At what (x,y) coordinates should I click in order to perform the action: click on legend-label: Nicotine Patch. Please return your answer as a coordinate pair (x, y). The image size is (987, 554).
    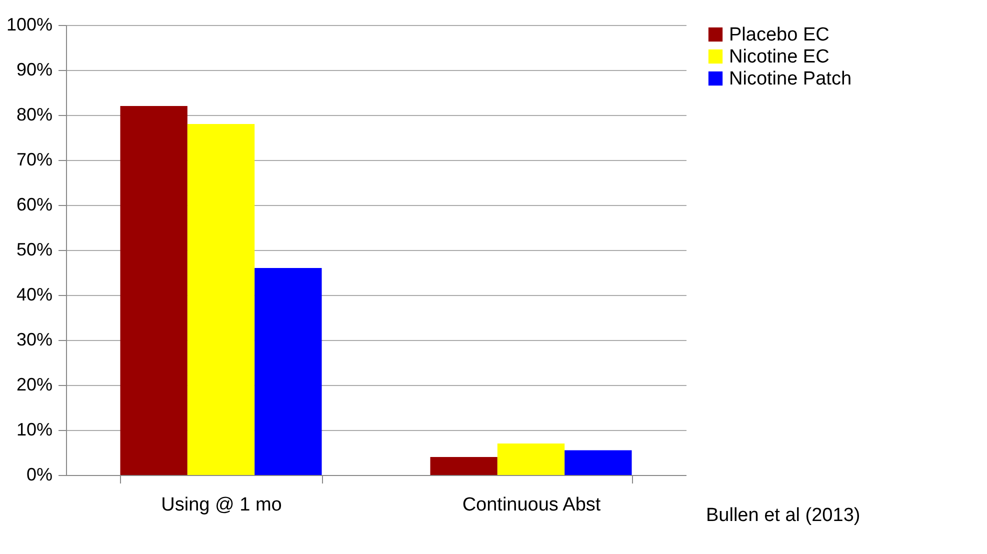
    Looking at the image, I should click on (790, 79).